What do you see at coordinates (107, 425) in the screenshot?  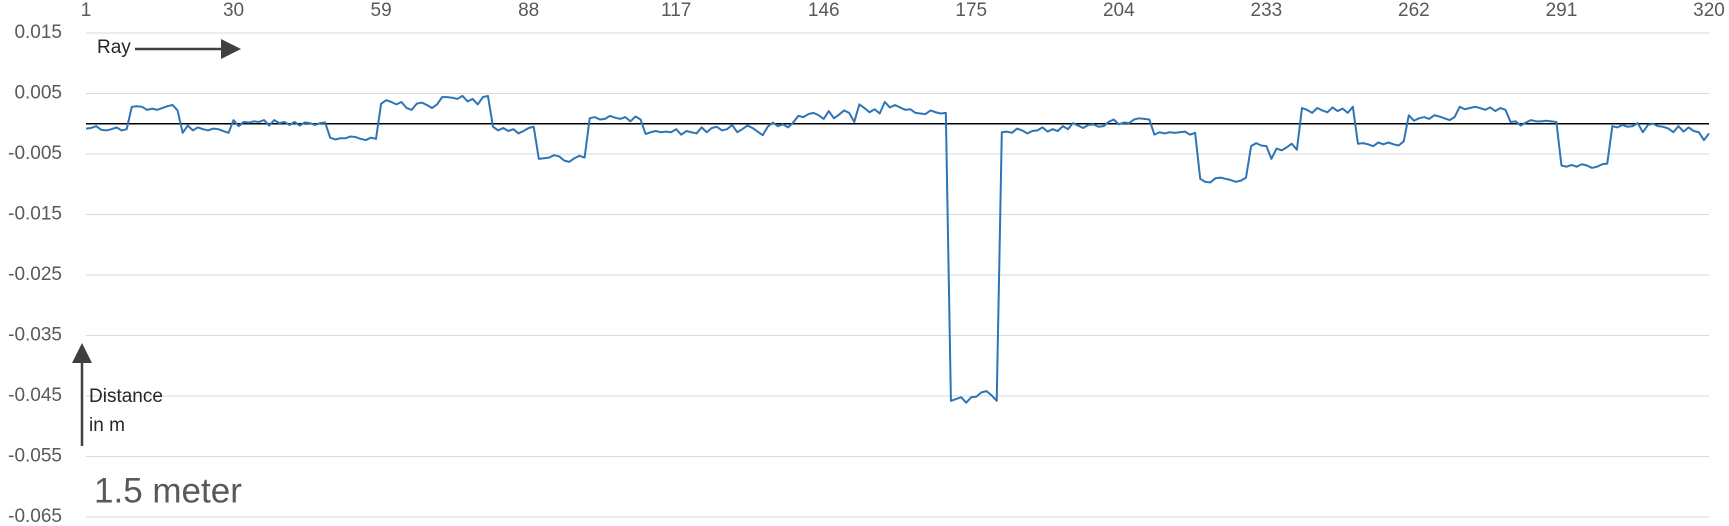 I see `annotation: in m` at bounding box center [107, 425].